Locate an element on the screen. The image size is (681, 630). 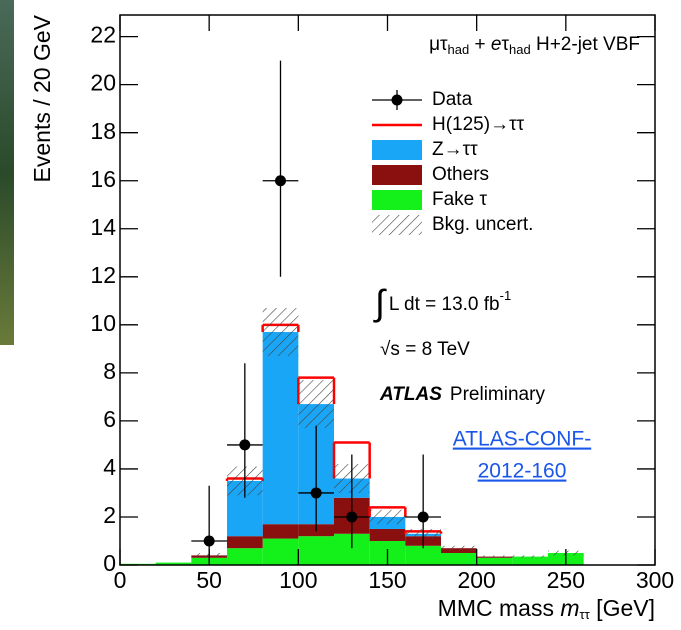
y-tick-label: 6 is located at coordinates (109, 419).